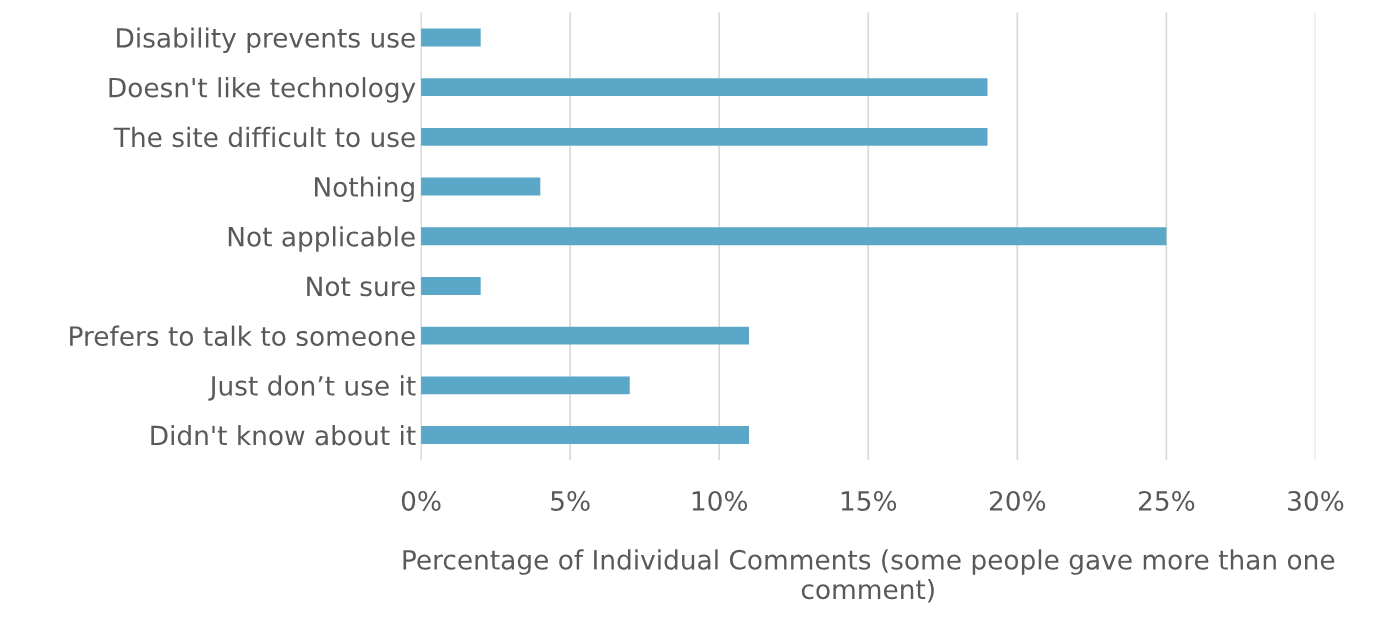 The height and width of the screenshot is (630, 1376). I want to click on x-tick-label: 30%, so click(1316, 500).